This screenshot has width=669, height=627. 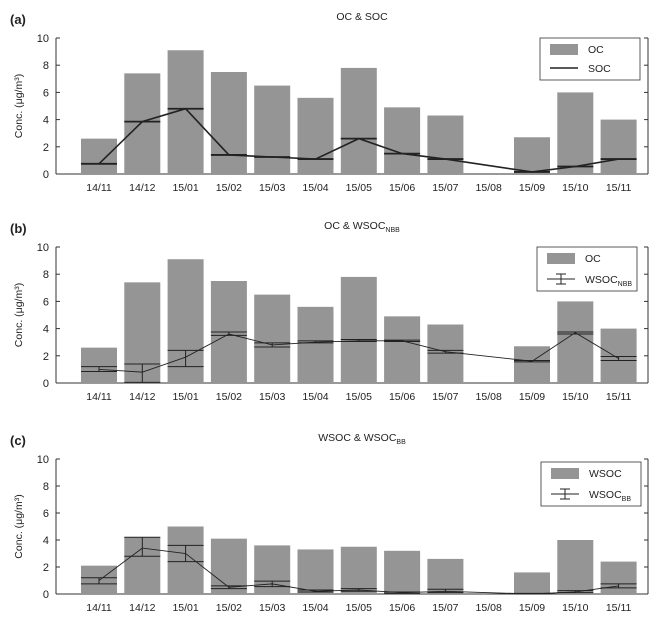 I want to click on panel-label: (c), so click(x=18, y=440).